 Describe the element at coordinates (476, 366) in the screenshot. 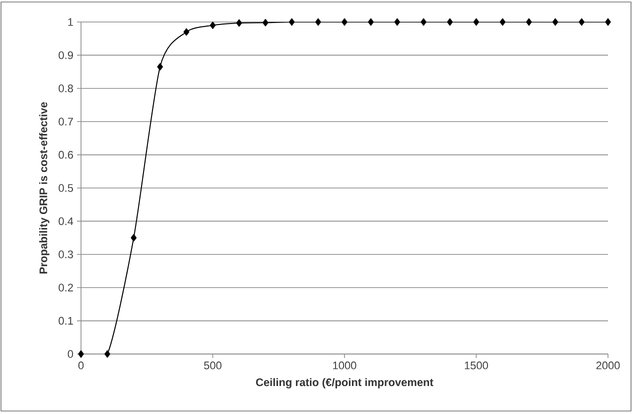

I see `x-tick-label: 1500` at that location.